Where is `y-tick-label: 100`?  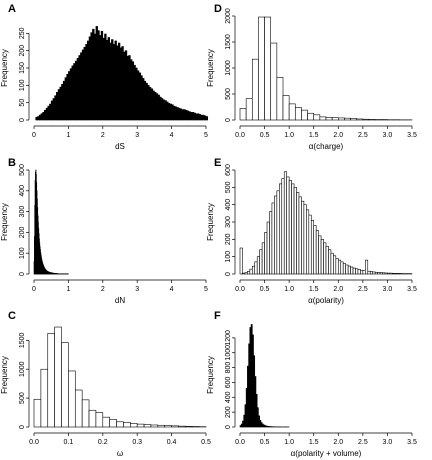
y-tick-label: 100 is located at coordinates (22, 253).